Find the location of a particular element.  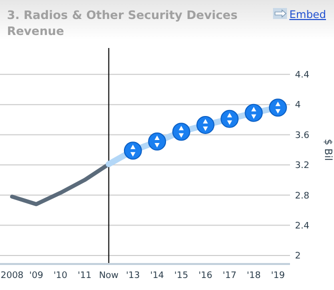

y-tick-label: 4 is located at coordinates (298, 105).